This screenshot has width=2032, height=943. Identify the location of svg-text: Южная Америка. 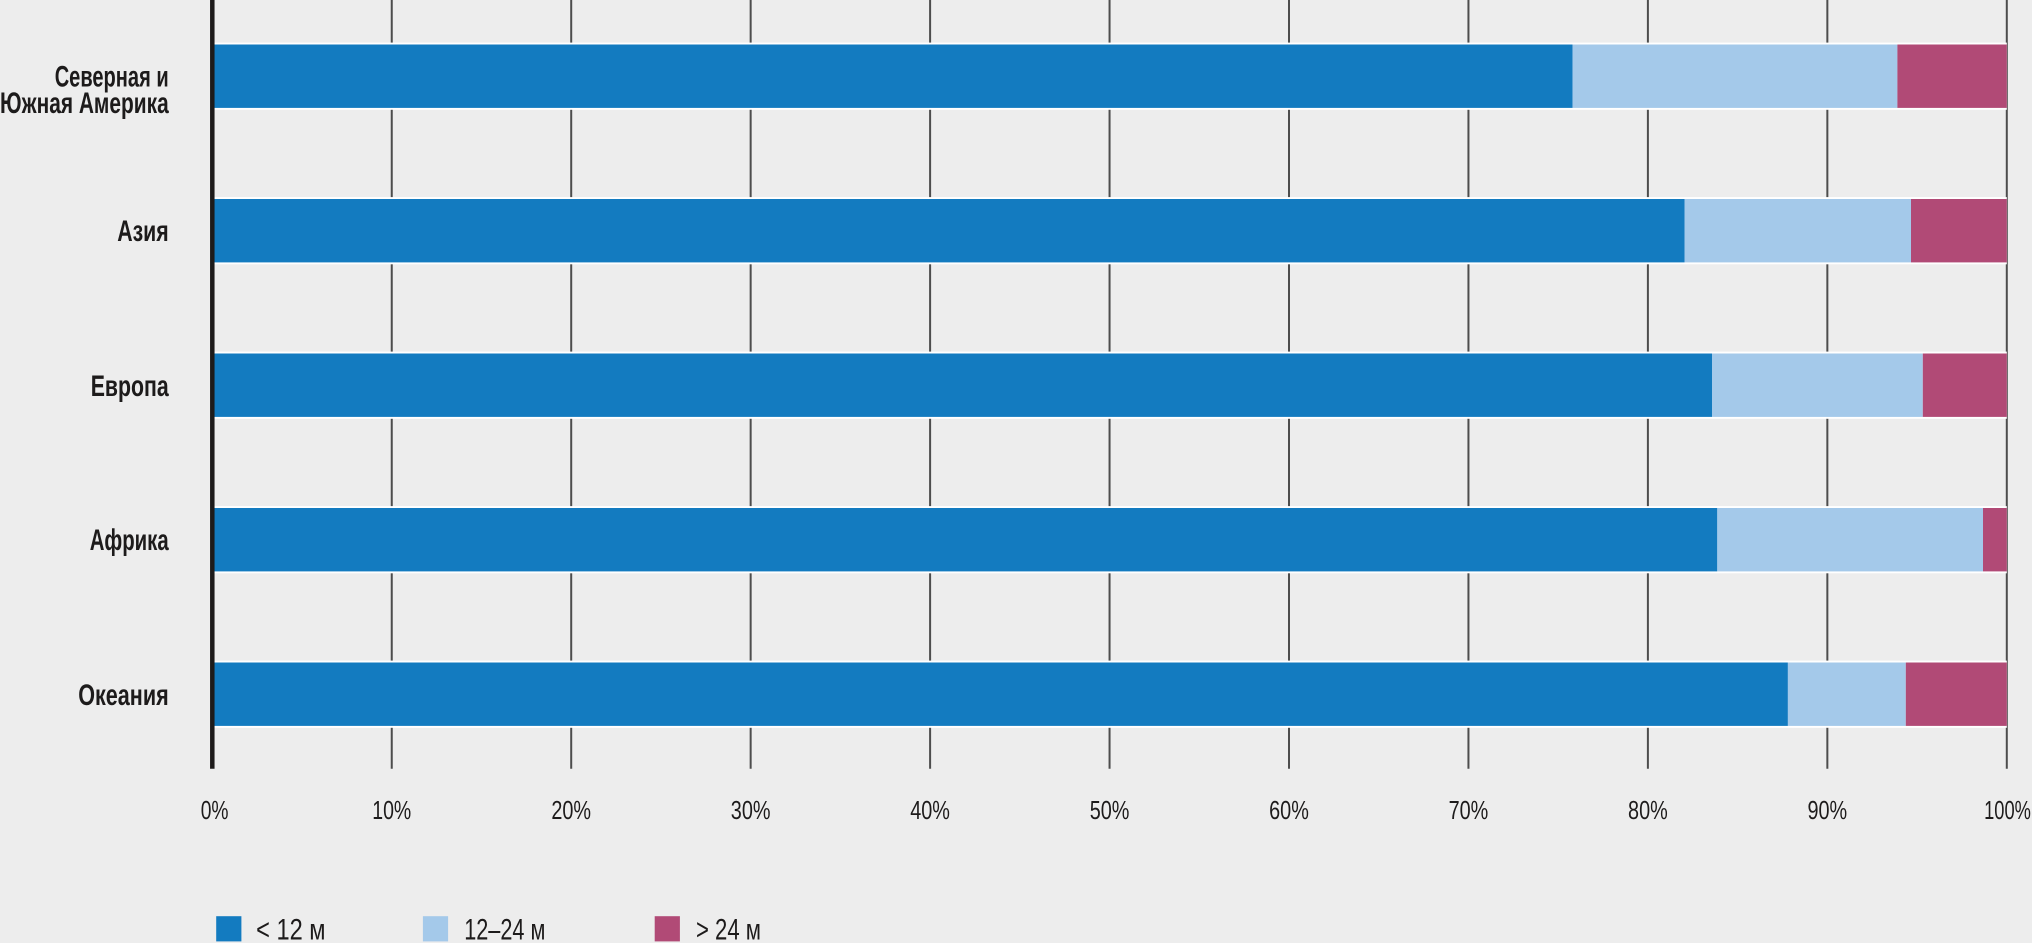
(84, 103).